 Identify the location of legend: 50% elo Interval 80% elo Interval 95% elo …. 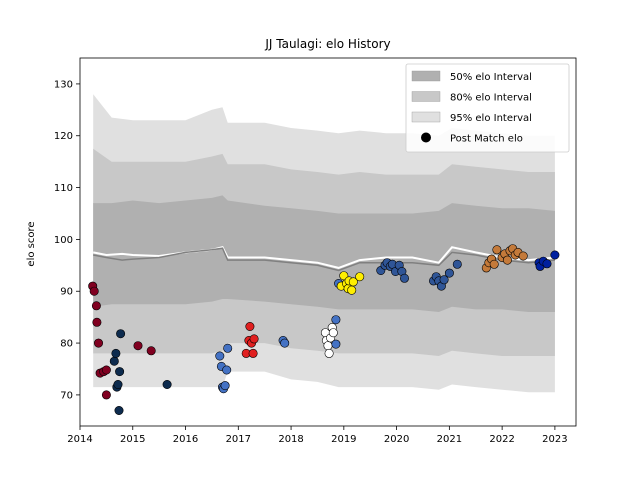
(487, 108).